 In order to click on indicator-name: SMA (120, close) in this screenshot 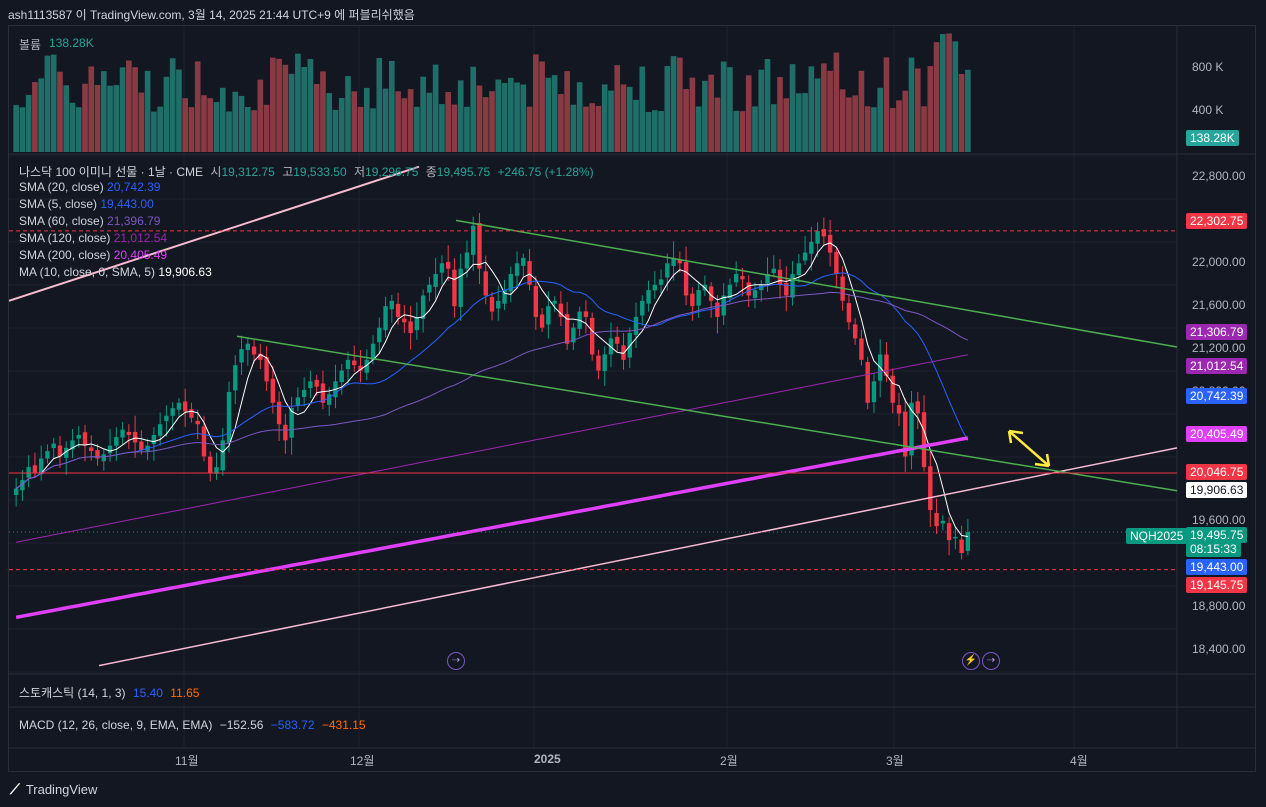, I will do `click(65, 238)`.